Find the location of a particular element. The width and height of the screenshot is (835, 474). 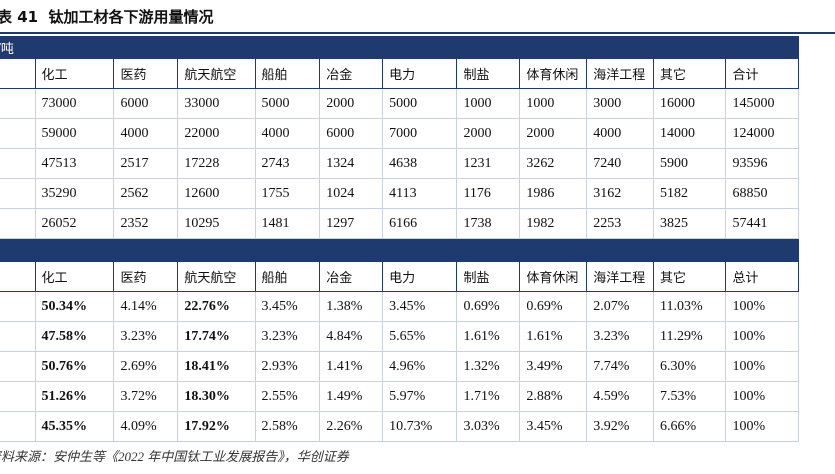

header-cell: 体育休闲 is located at coordinates (553, 276).